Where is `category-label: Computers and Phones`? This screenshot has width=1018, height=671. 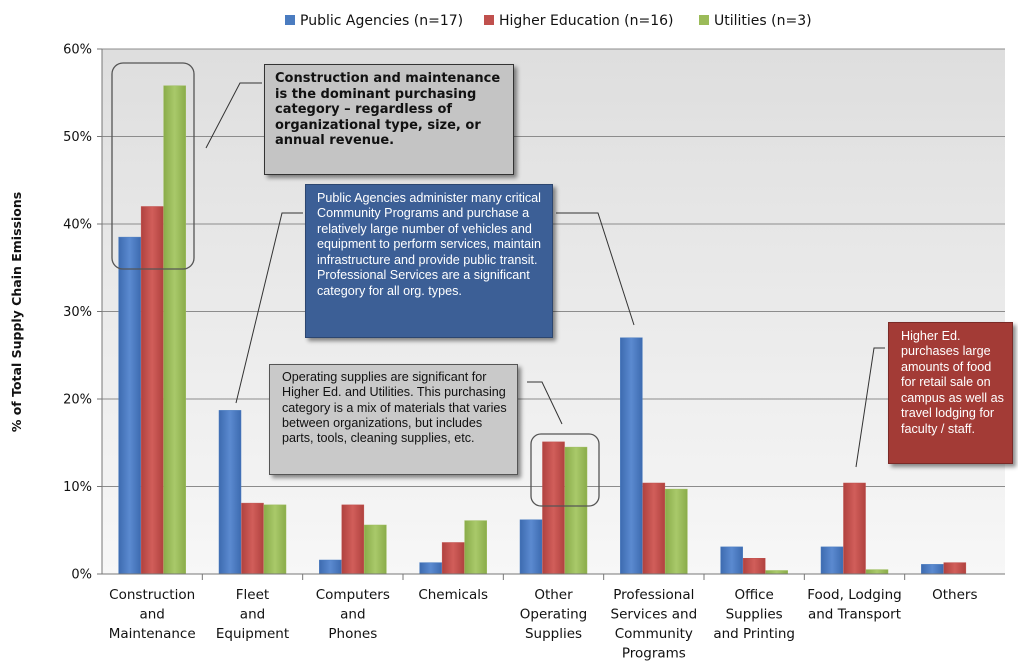 category-label: Computers and Phones is located at coordinates (353, 614).